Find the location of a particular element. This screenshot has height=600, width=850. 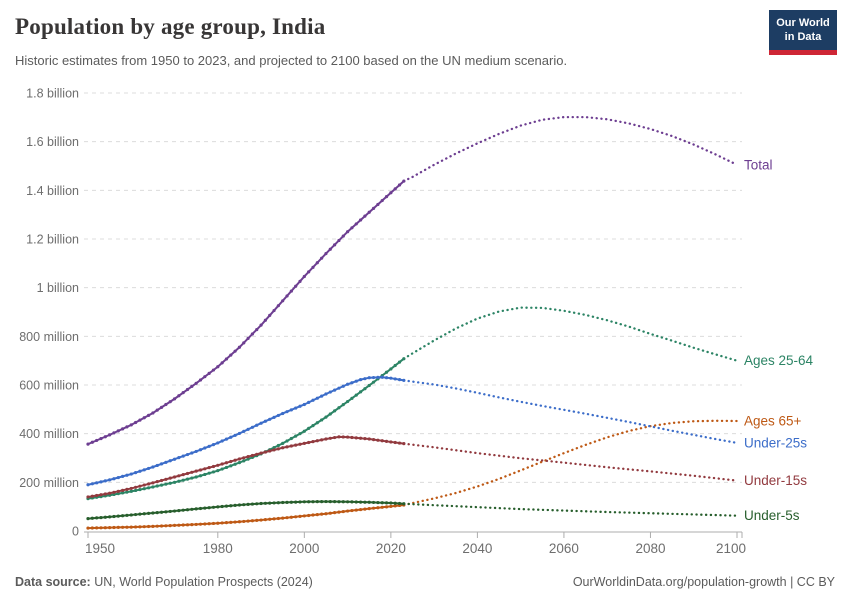

y-axis-tick-label: 600 million is located at coordinates (49, 386).